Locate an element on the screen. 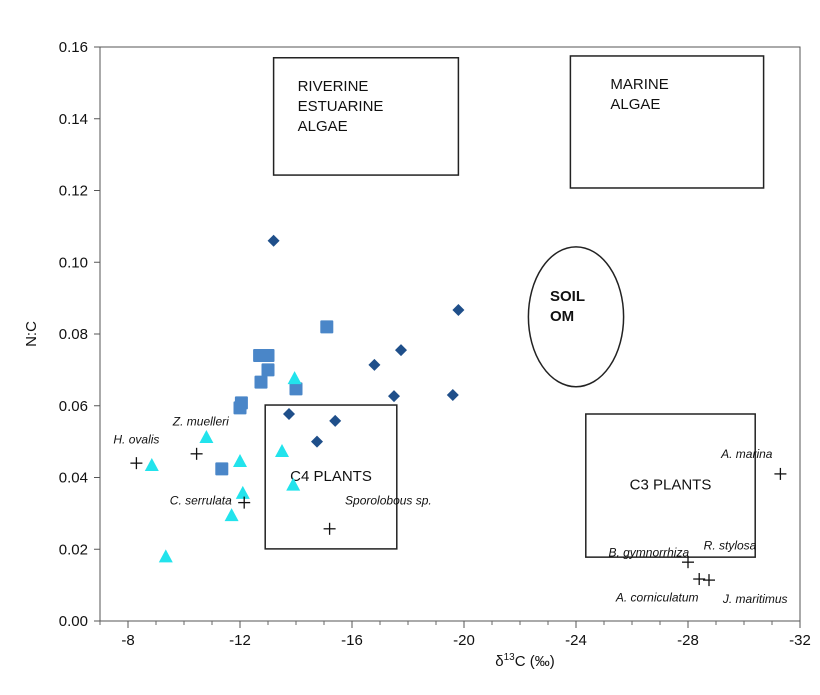  region-label: SOIL is located at coordinates (567, 296).